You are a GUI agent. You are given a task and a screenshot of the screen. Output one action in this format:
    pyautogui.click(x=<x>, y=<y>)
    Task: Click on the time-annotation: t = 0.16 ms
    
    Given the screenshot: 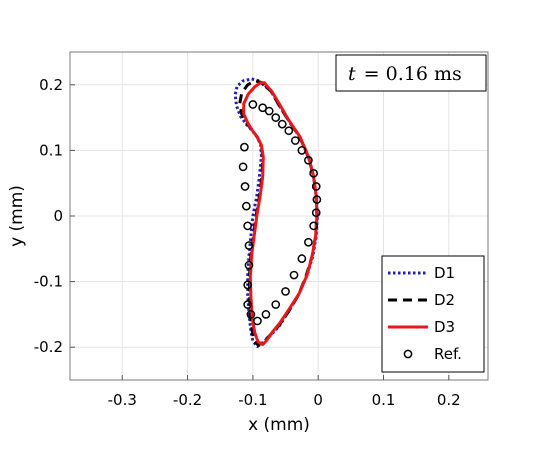 What is the action you would take?
    pyautogui.click(x=411, y=73)
    